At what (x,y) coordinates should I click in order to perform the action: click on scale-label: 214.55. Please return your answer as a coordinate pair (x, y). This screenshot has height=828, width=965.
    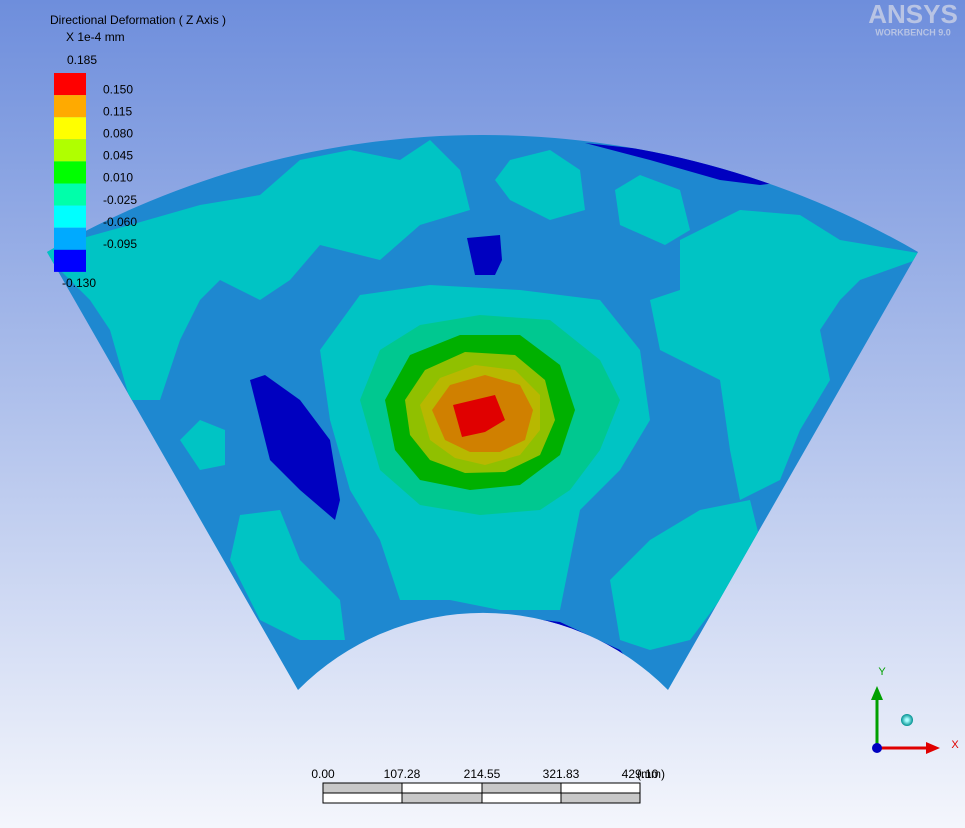
    Looking at the image, I should click on (482, 774).